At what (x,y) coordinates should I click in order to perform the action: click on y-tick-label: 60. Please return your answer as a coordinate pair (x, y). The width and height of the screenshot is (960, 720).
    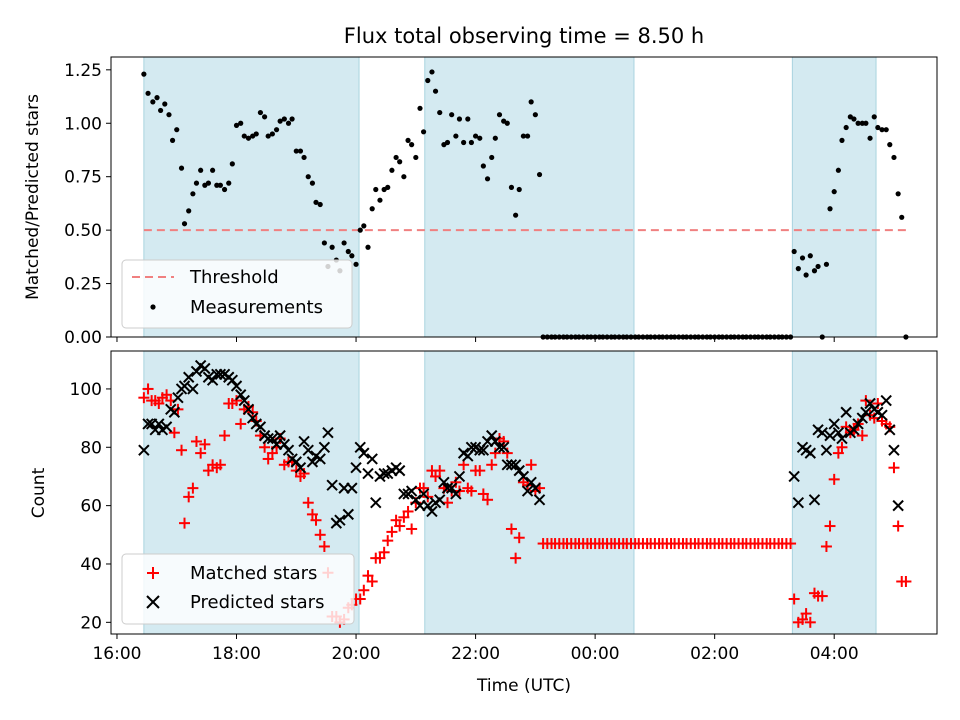
    Looking at the image, I should click on (91, 507).